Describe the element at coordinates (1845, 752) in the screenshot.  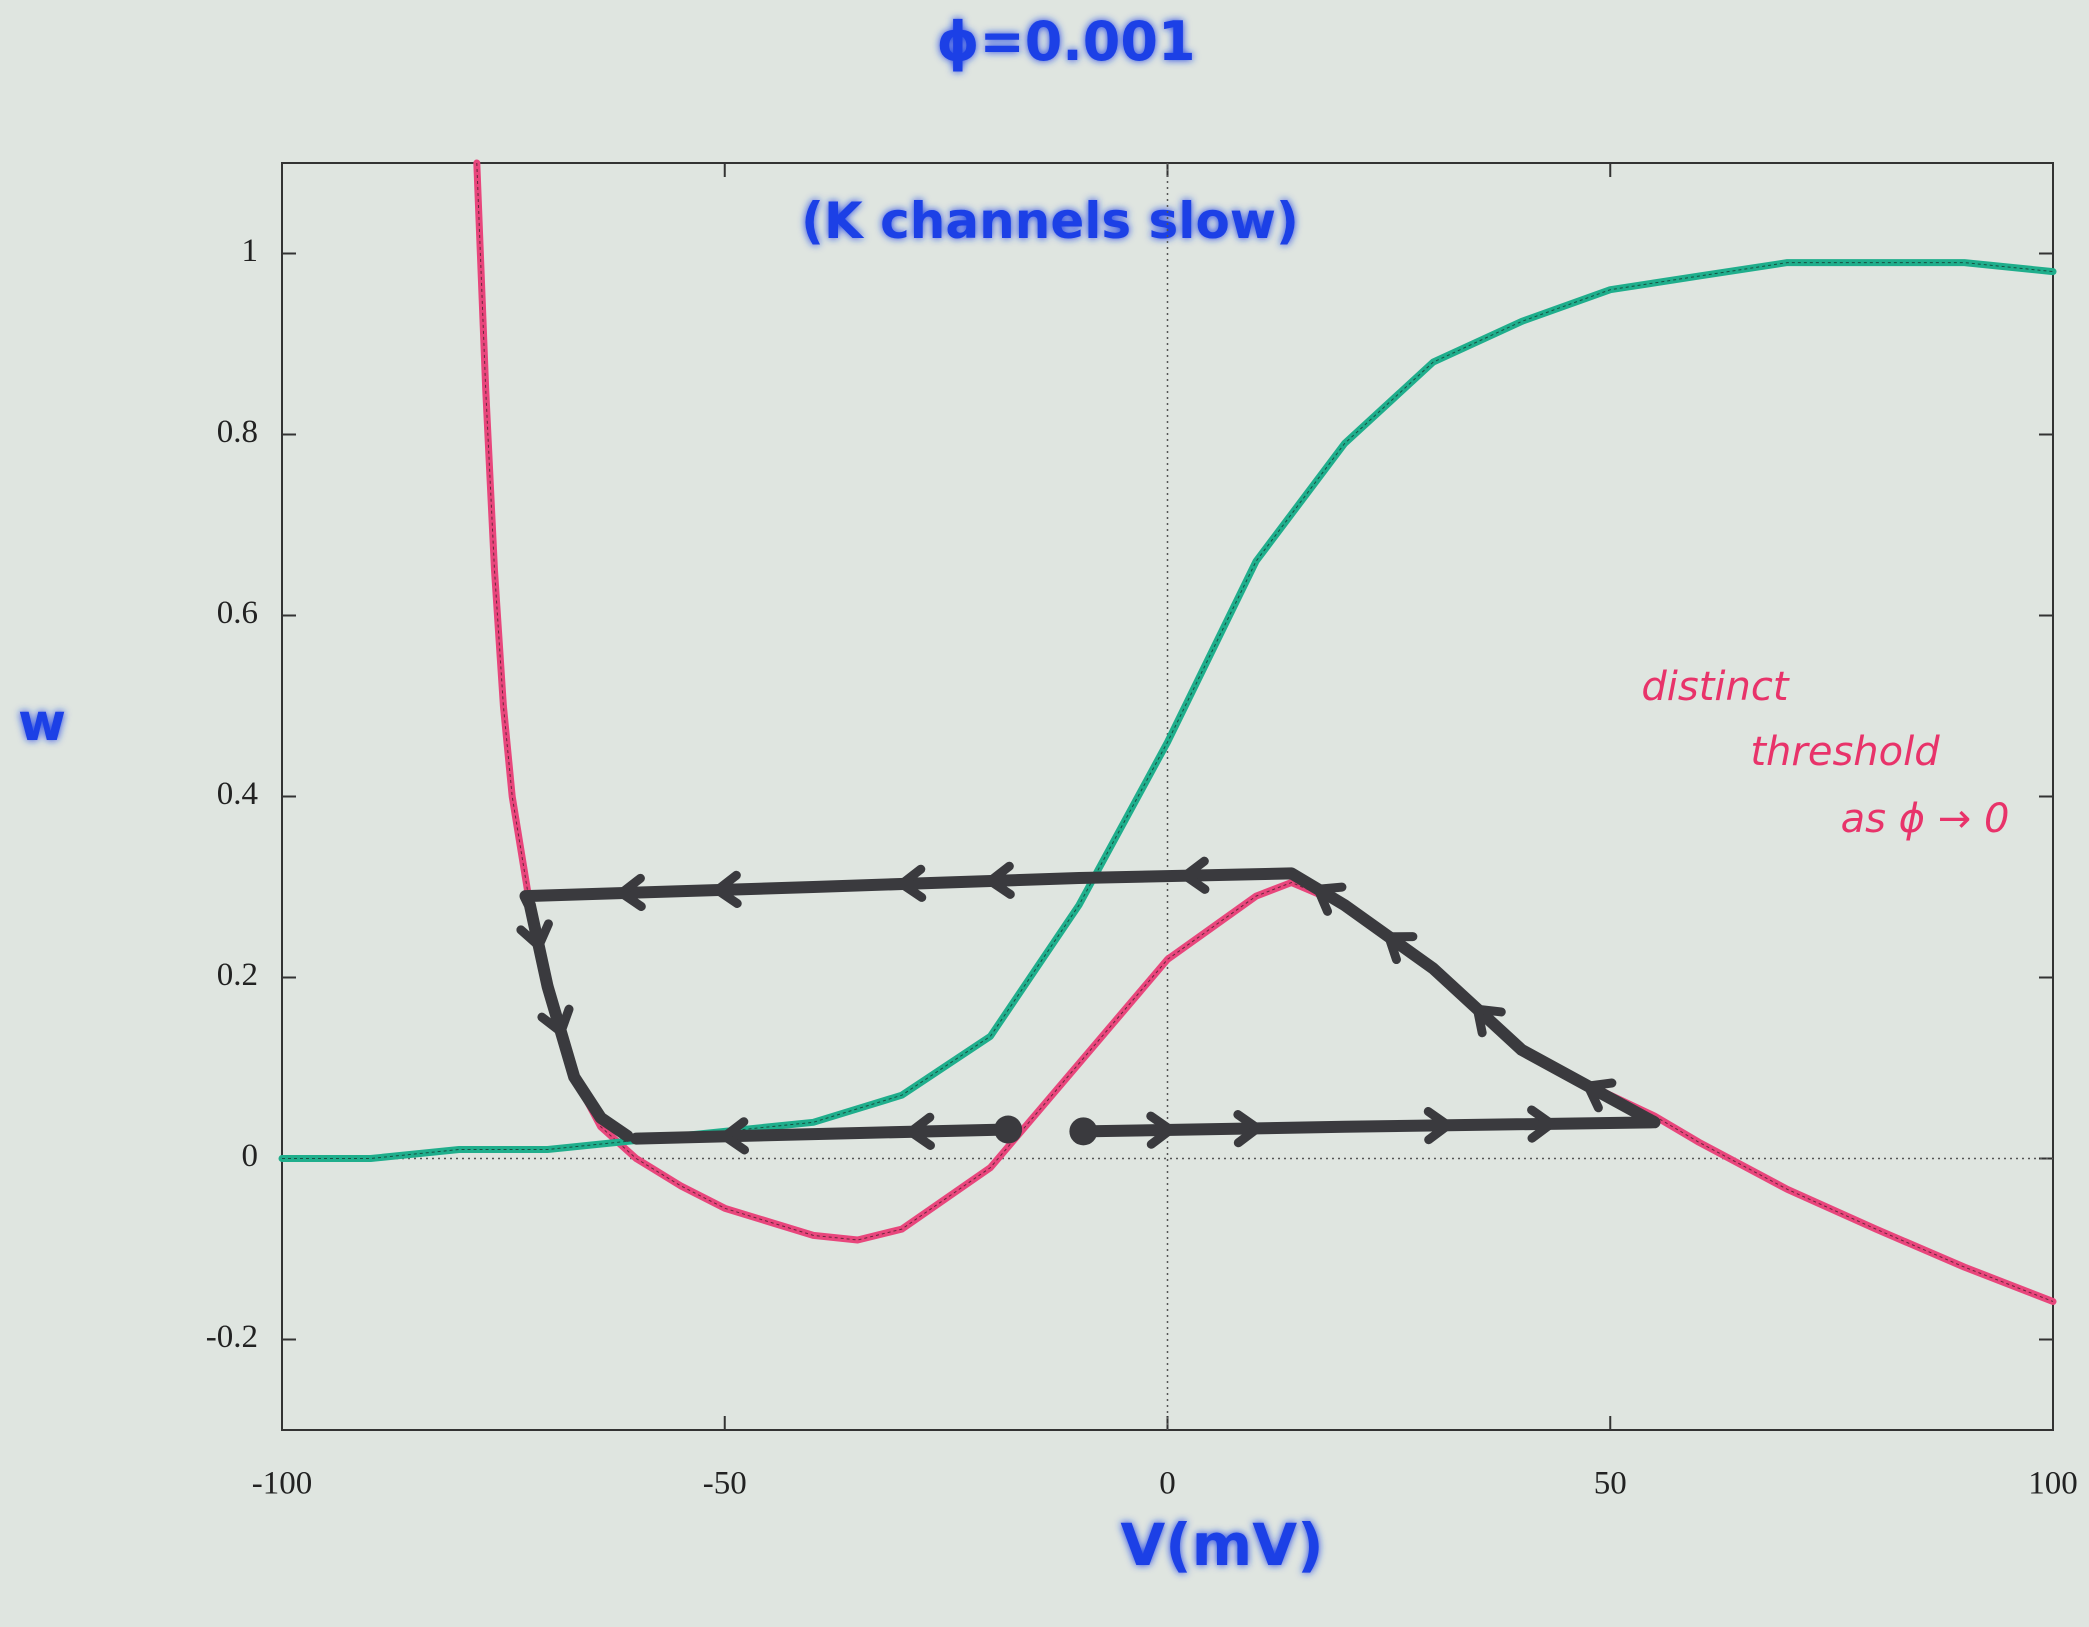
I see `annotation: threshold` at that location.